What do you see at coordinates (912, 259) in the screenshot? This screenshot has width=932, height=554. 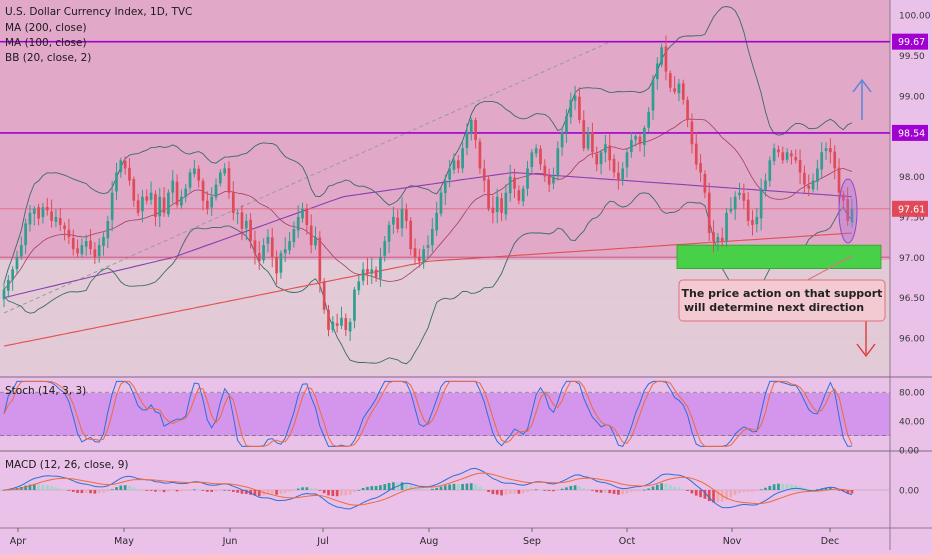 I see `price-tick-label: 97.00` at bounding box center [912, 259].